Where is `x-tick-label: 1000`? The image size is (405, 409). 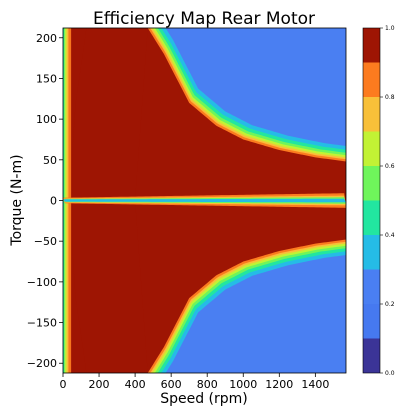
x-tick-label: 1000 is located at coordinates (243, 384).